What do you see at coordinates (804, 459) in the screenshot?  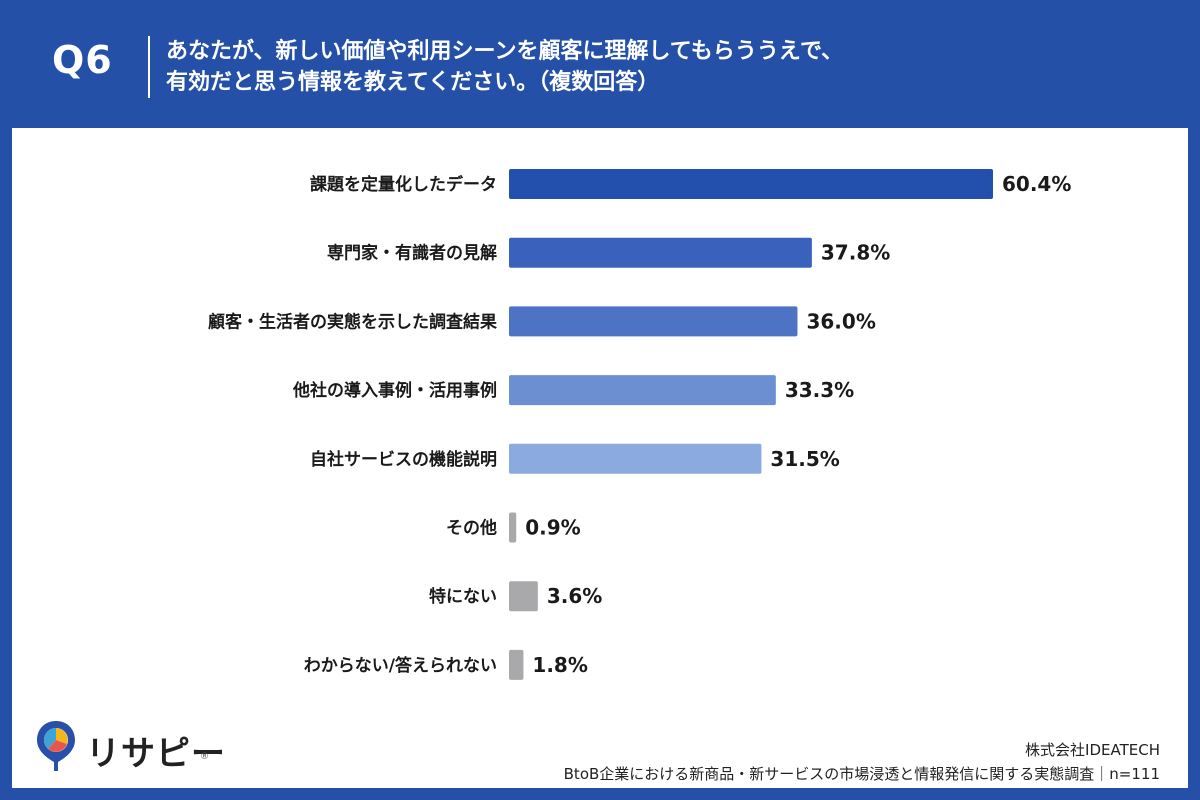 I see `value-label: 31.5%` at bounding box center [804, 459].